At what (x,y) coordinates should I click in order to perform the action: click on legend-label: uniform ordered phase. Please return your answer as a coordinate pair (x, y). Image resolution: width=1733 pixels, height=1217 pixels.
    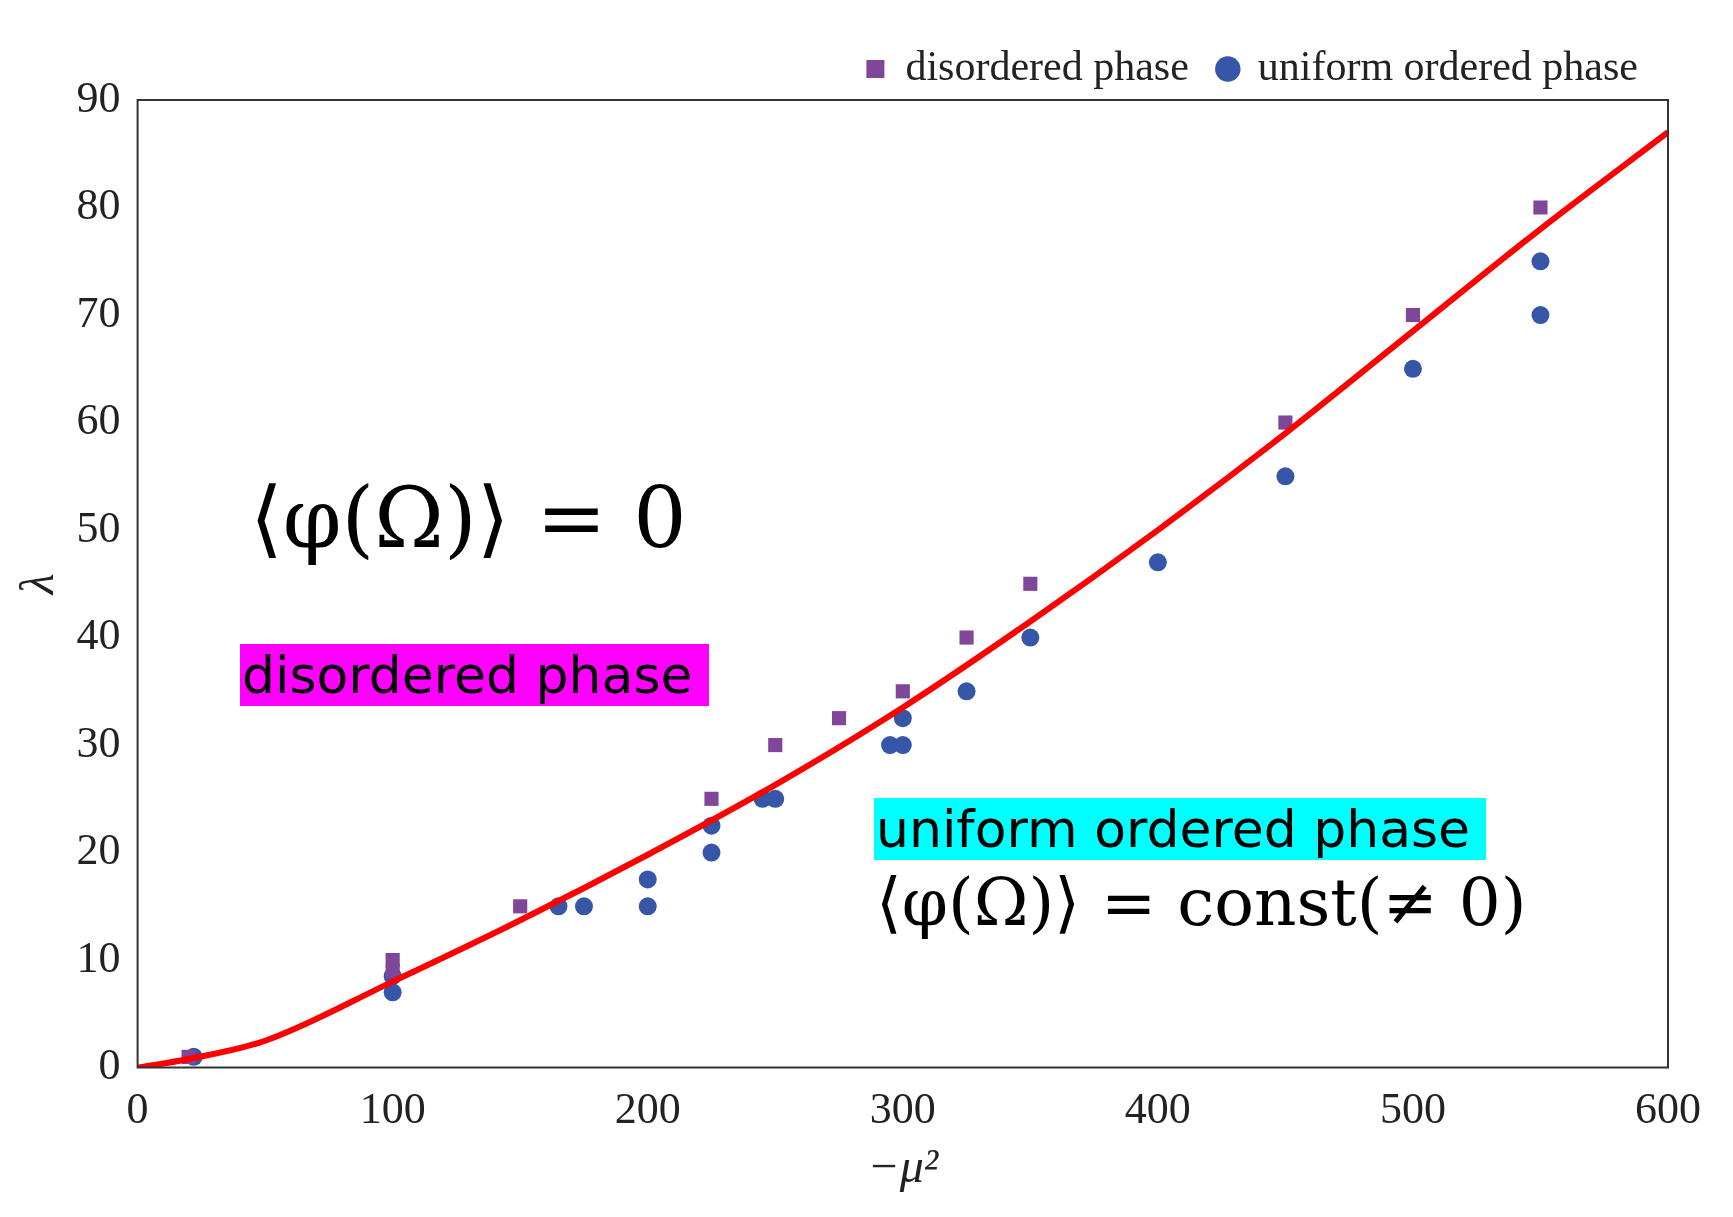
    Looking at the image, I should click on (1448, 66).